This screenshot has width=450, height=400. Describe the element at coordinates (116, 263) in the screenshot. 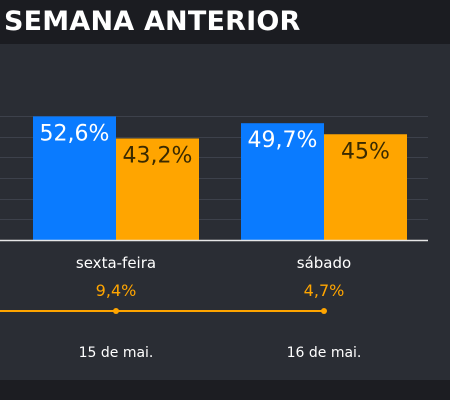

I see `category-label: sexta-feira` at that location.